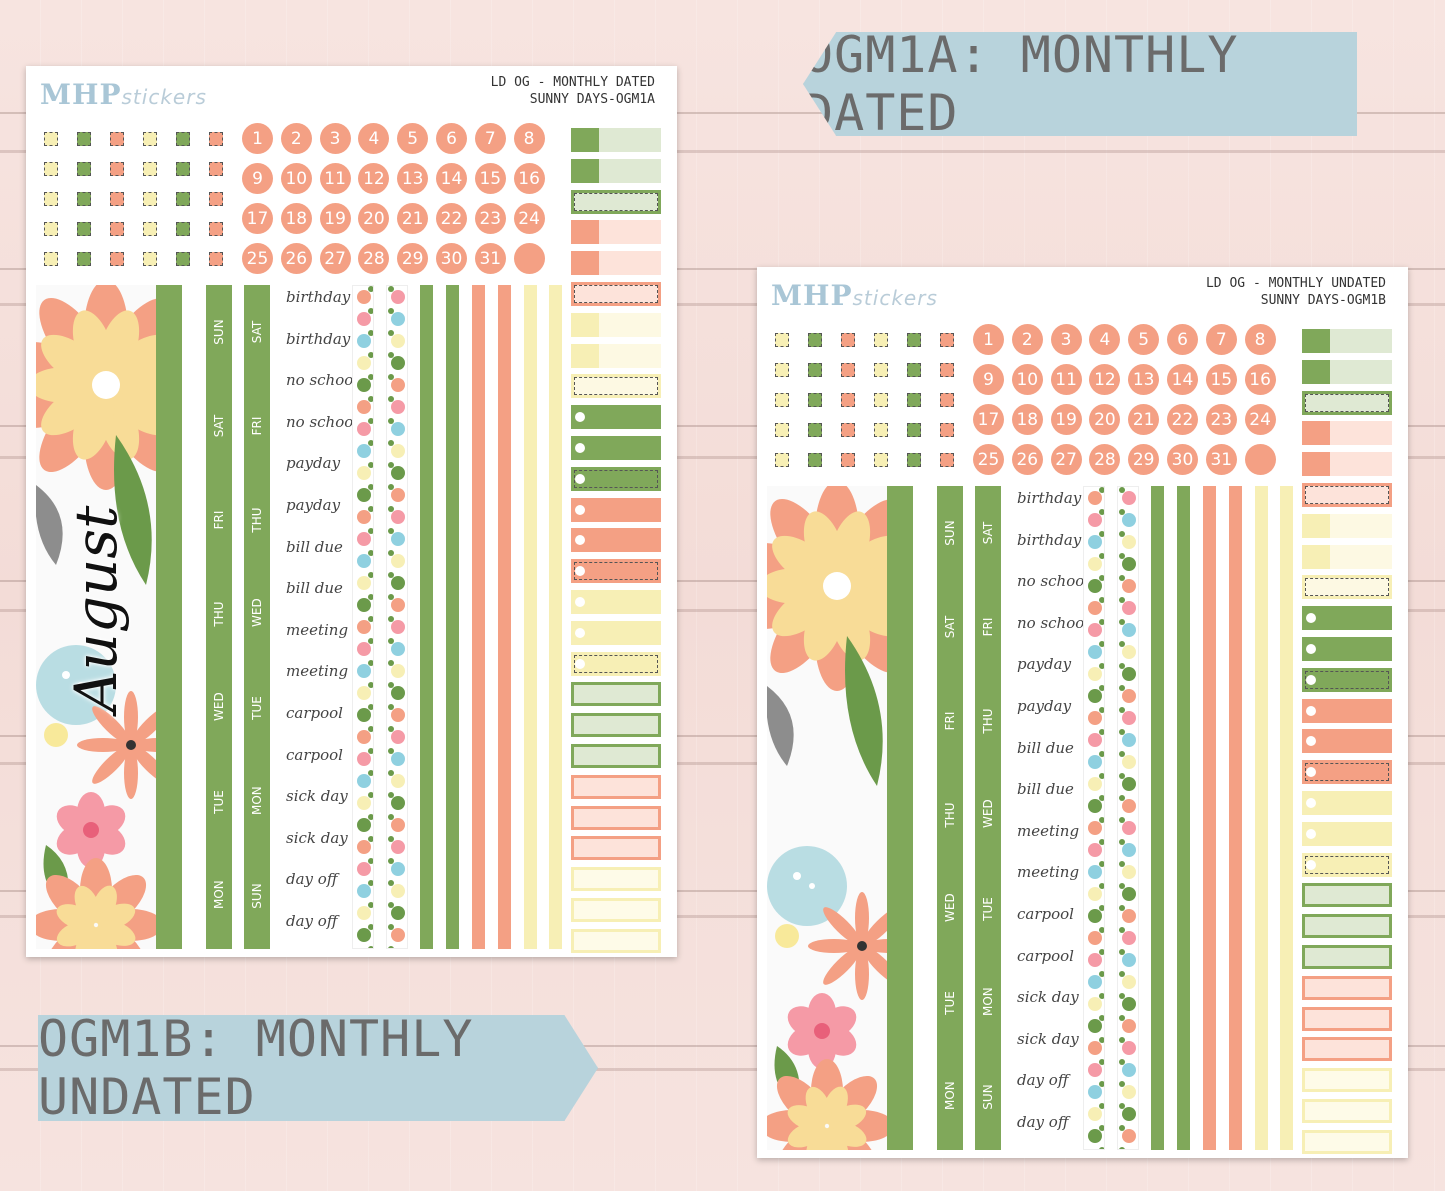 The image size is (1445, 1191). Describe the element at coordinates (317, 671) in the screenshot. I see `event-word-sticker: meeting` at that location.